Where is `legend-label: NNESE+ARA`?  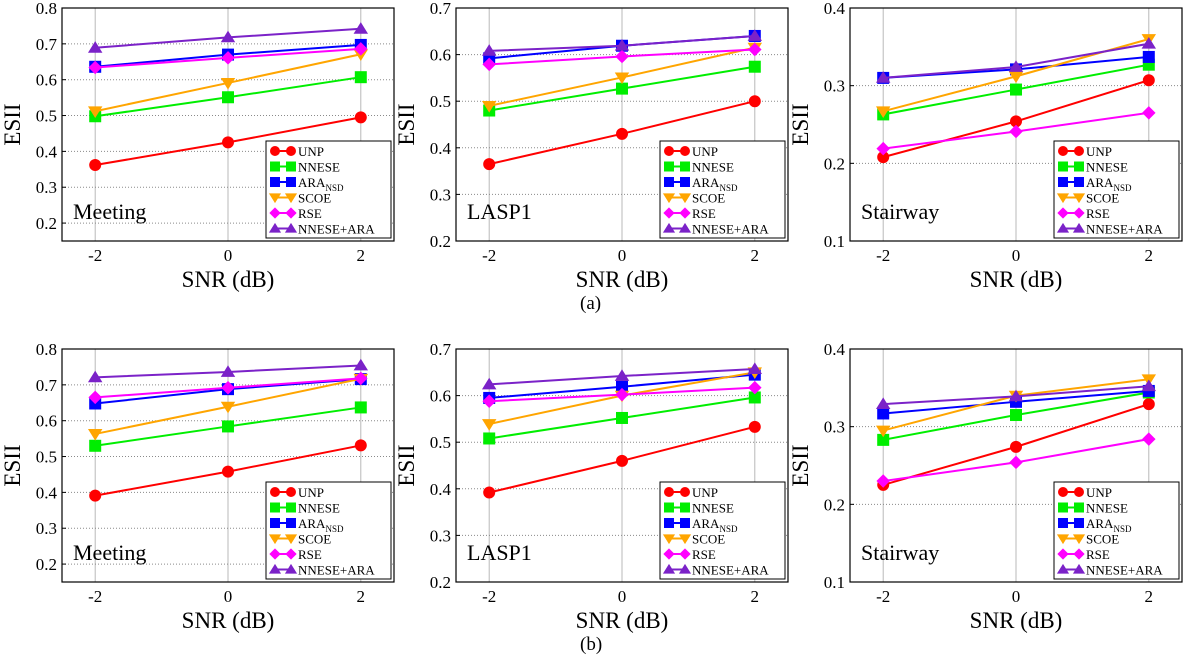 legend-label: NNESE+ARA is located at coordinates (336, 570).